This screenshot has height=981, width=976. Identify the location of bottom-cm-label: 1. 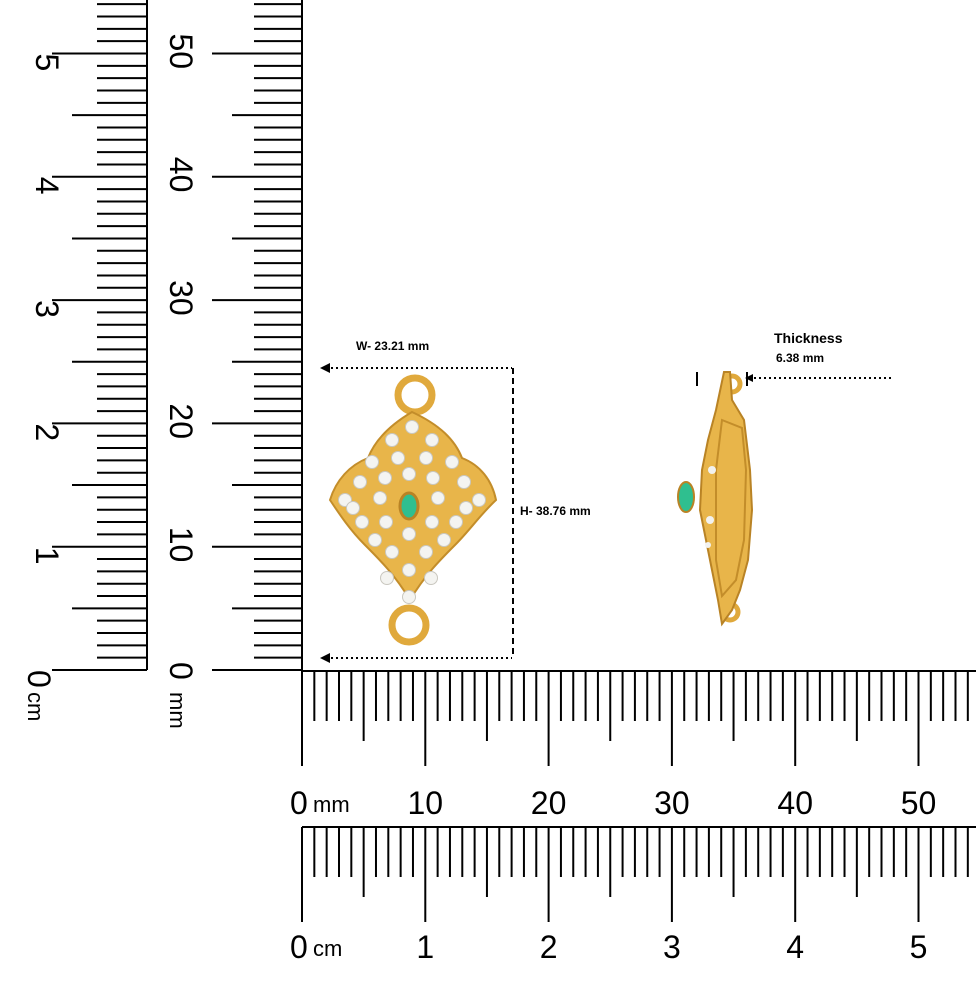
(425, 947).